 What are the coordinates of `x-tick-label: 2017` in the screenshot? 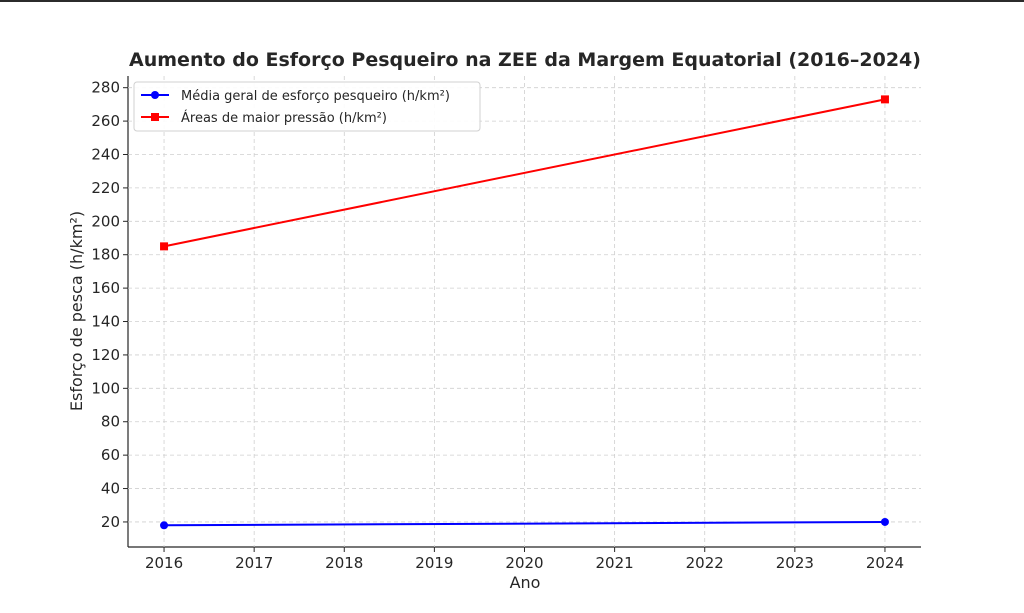 It's located at (254, 563).